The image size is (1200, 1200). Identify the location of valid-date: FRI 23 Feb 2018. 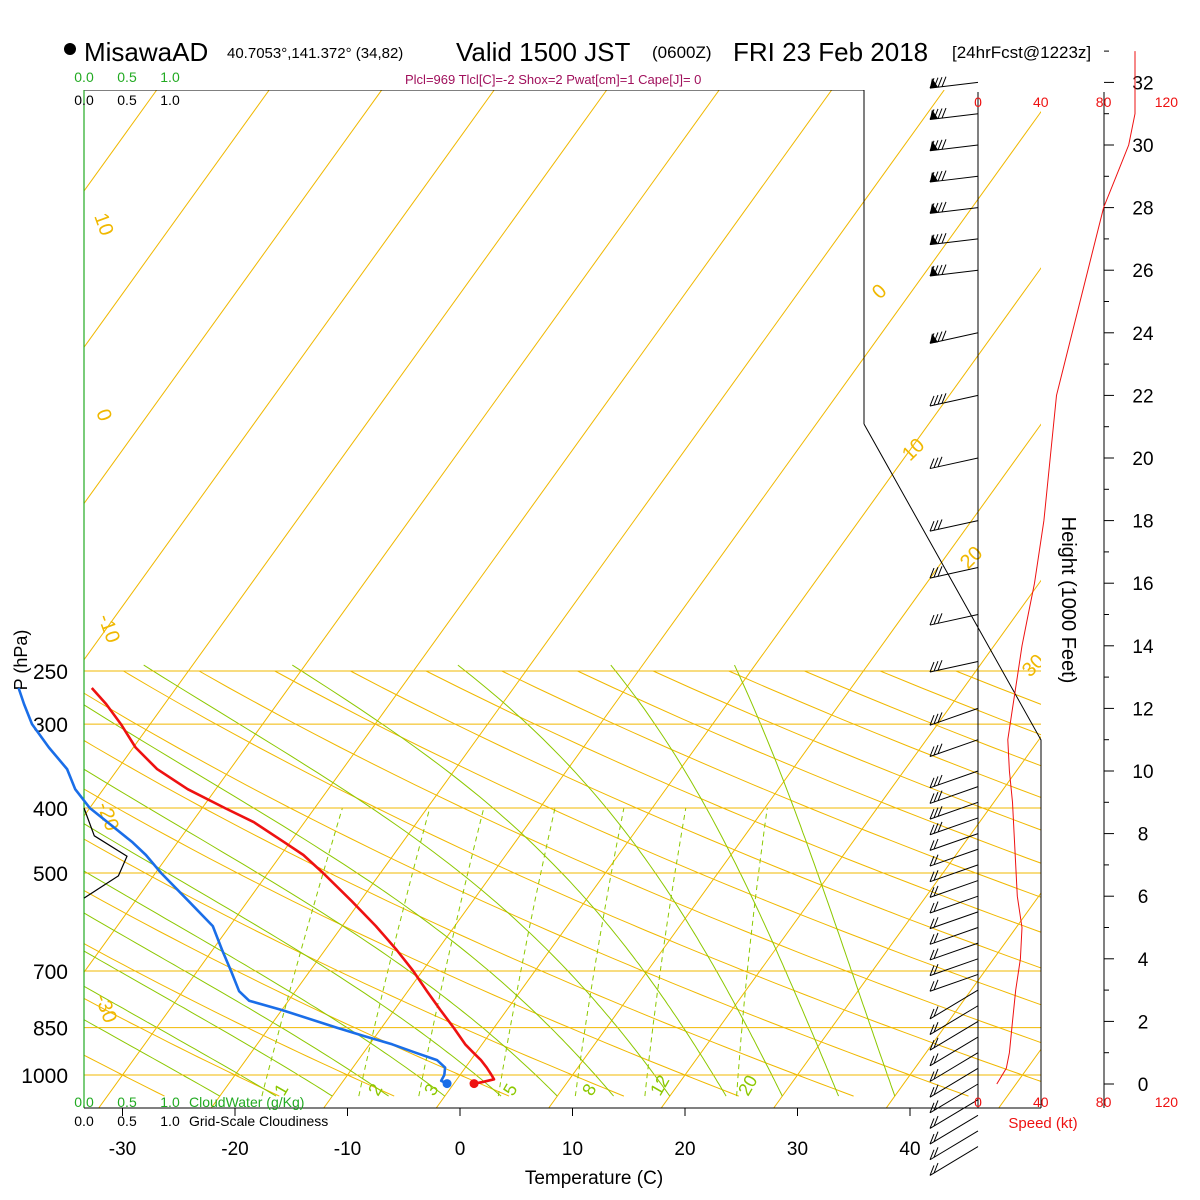
(830, 52).